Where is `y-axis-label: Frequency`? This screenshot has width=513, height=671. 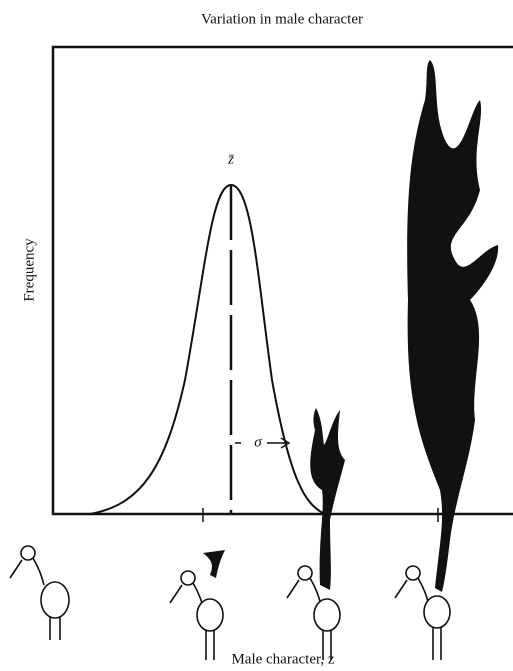 y-axis-label: Frequency is located at coordinates (29, 270).